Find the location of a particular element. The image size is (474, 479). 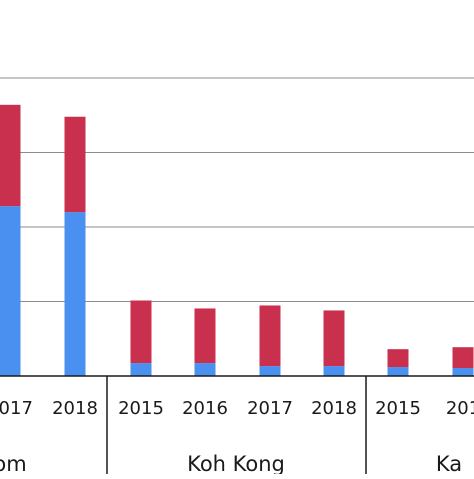

group-label-1: Koh Kong is located at coordinates (236, 463).